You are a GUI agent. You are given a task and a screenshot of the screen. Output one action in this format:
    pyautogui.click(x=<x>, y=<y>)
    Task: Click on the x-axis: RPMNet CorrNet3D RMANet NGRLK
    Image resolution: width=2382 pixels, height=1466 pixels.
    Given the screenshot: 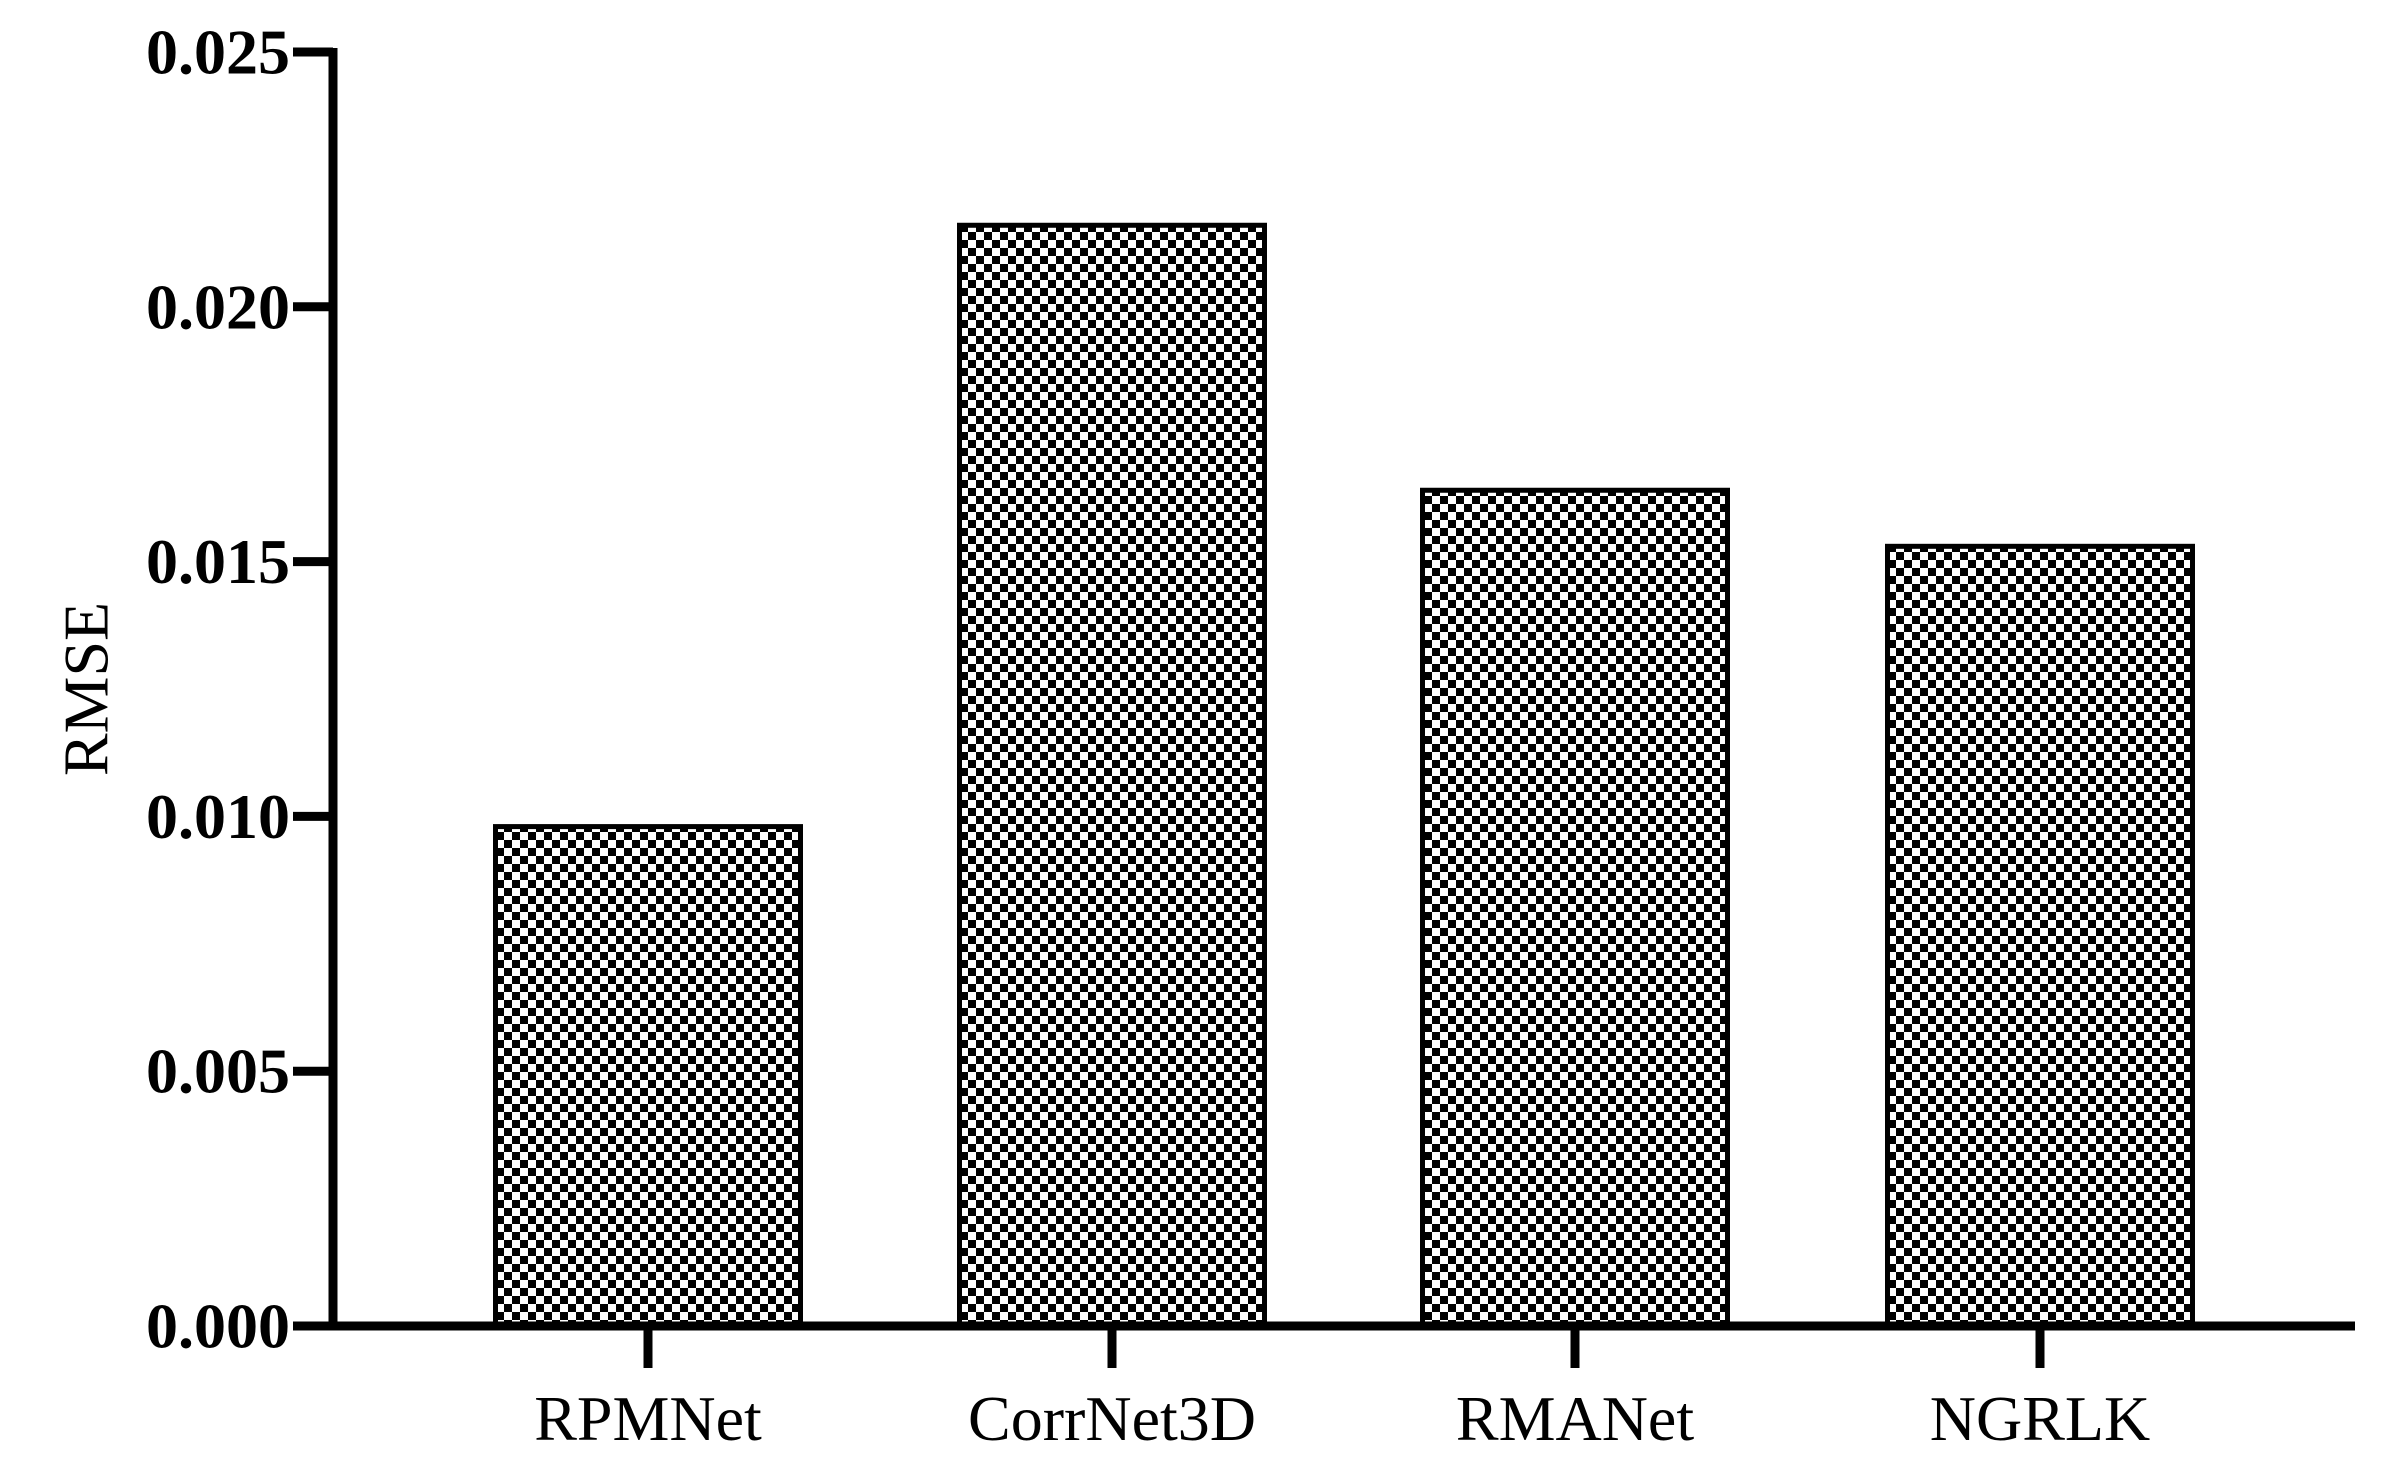 What is the action you would take?
    pyautogui.click(x=1344, y=1387)
    